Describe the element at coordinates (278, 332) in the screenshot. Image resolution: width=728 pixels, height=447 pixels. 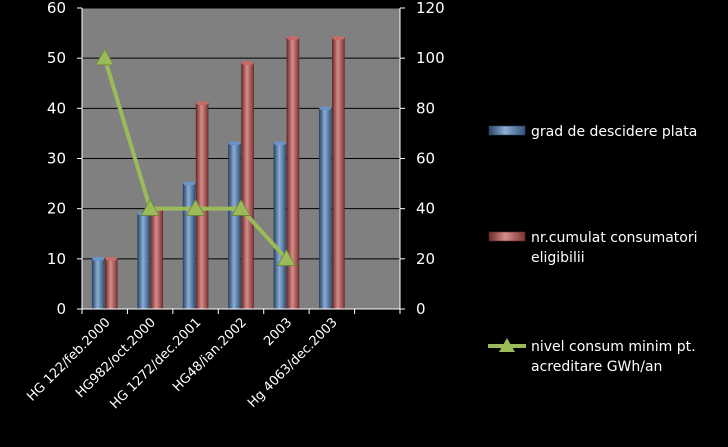
I see `x-tick-label: 2003` at that location.